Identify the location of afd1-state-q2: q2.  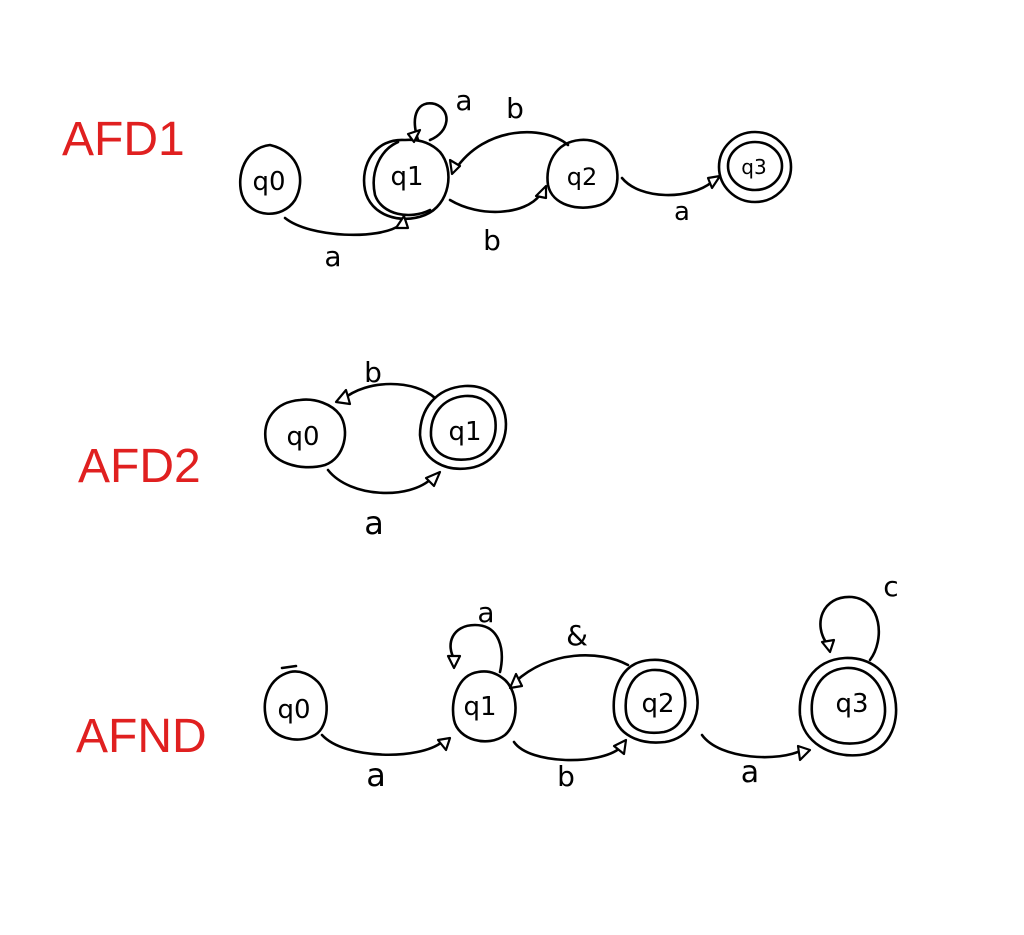
(582, 173).